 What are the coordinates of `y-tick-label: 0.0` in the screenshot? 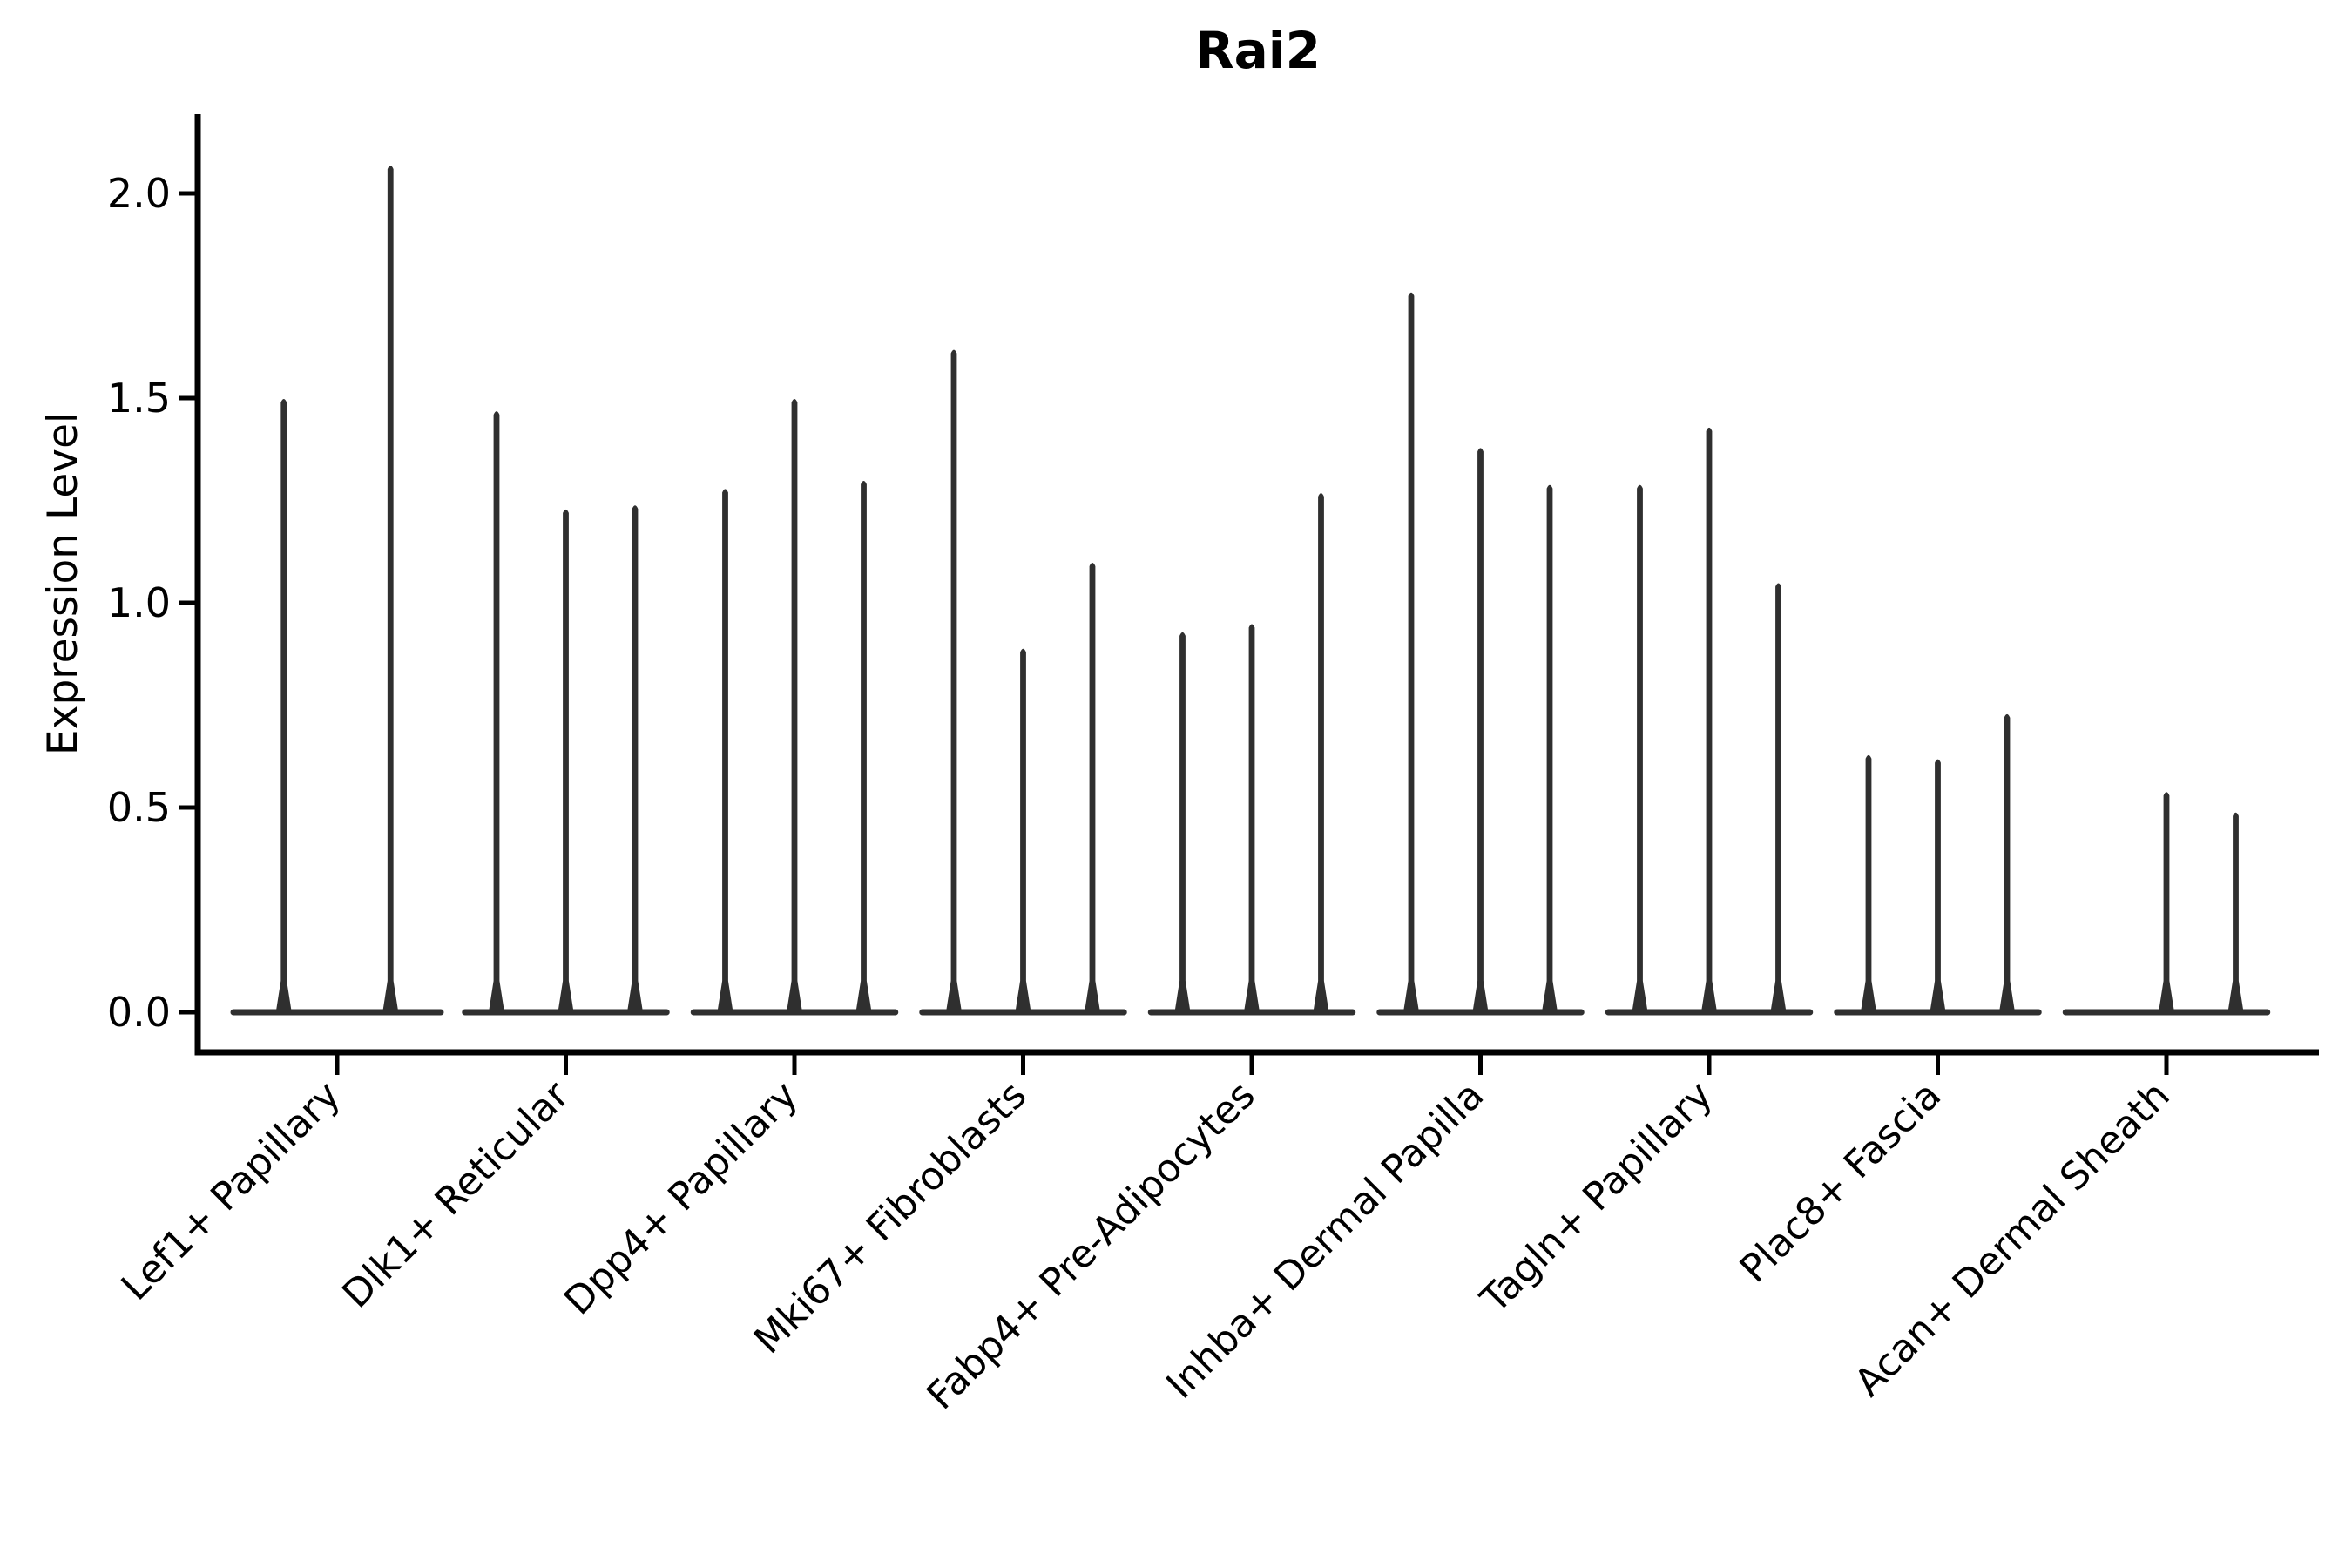 It's located at (139, 1013).